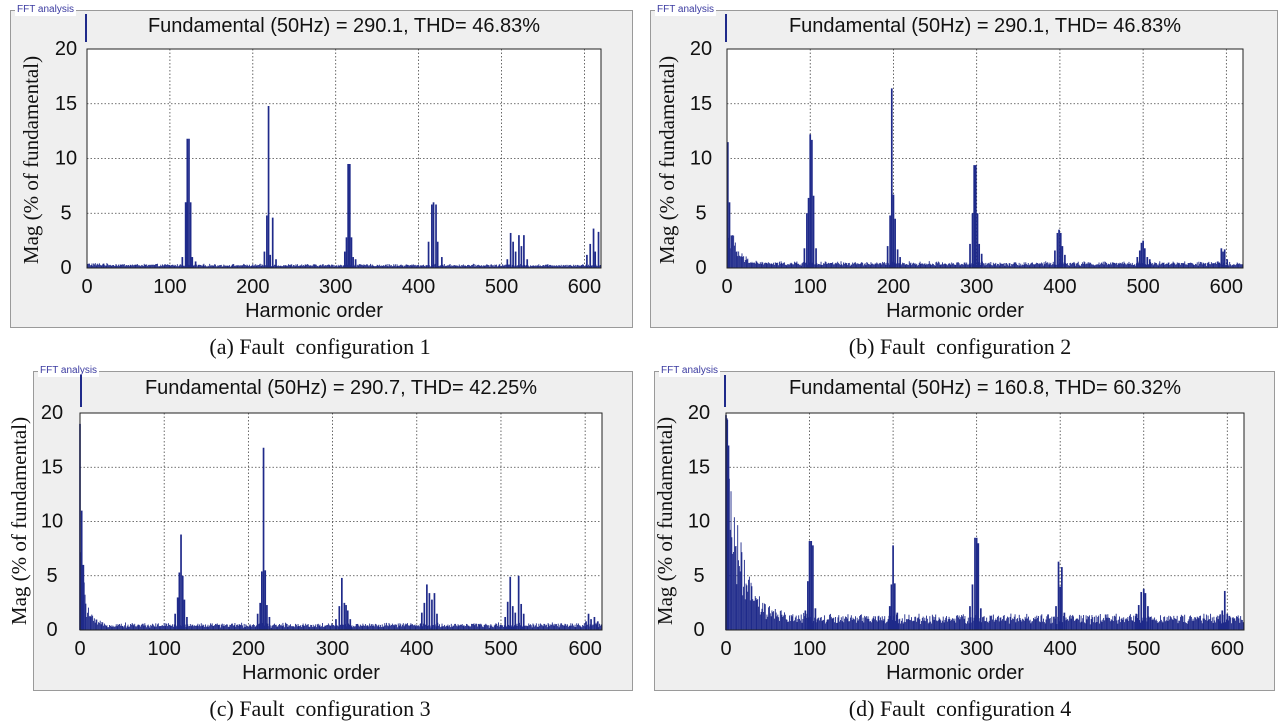 Image resolution: width=1280 pixels, height=722 pixels. What do you see at coordinates (985, 388) in the screenshot?
I see `chart-title: Fundamental (50Hz) = 160.8, THD= 60.32%` at bounding box center [985, 388].